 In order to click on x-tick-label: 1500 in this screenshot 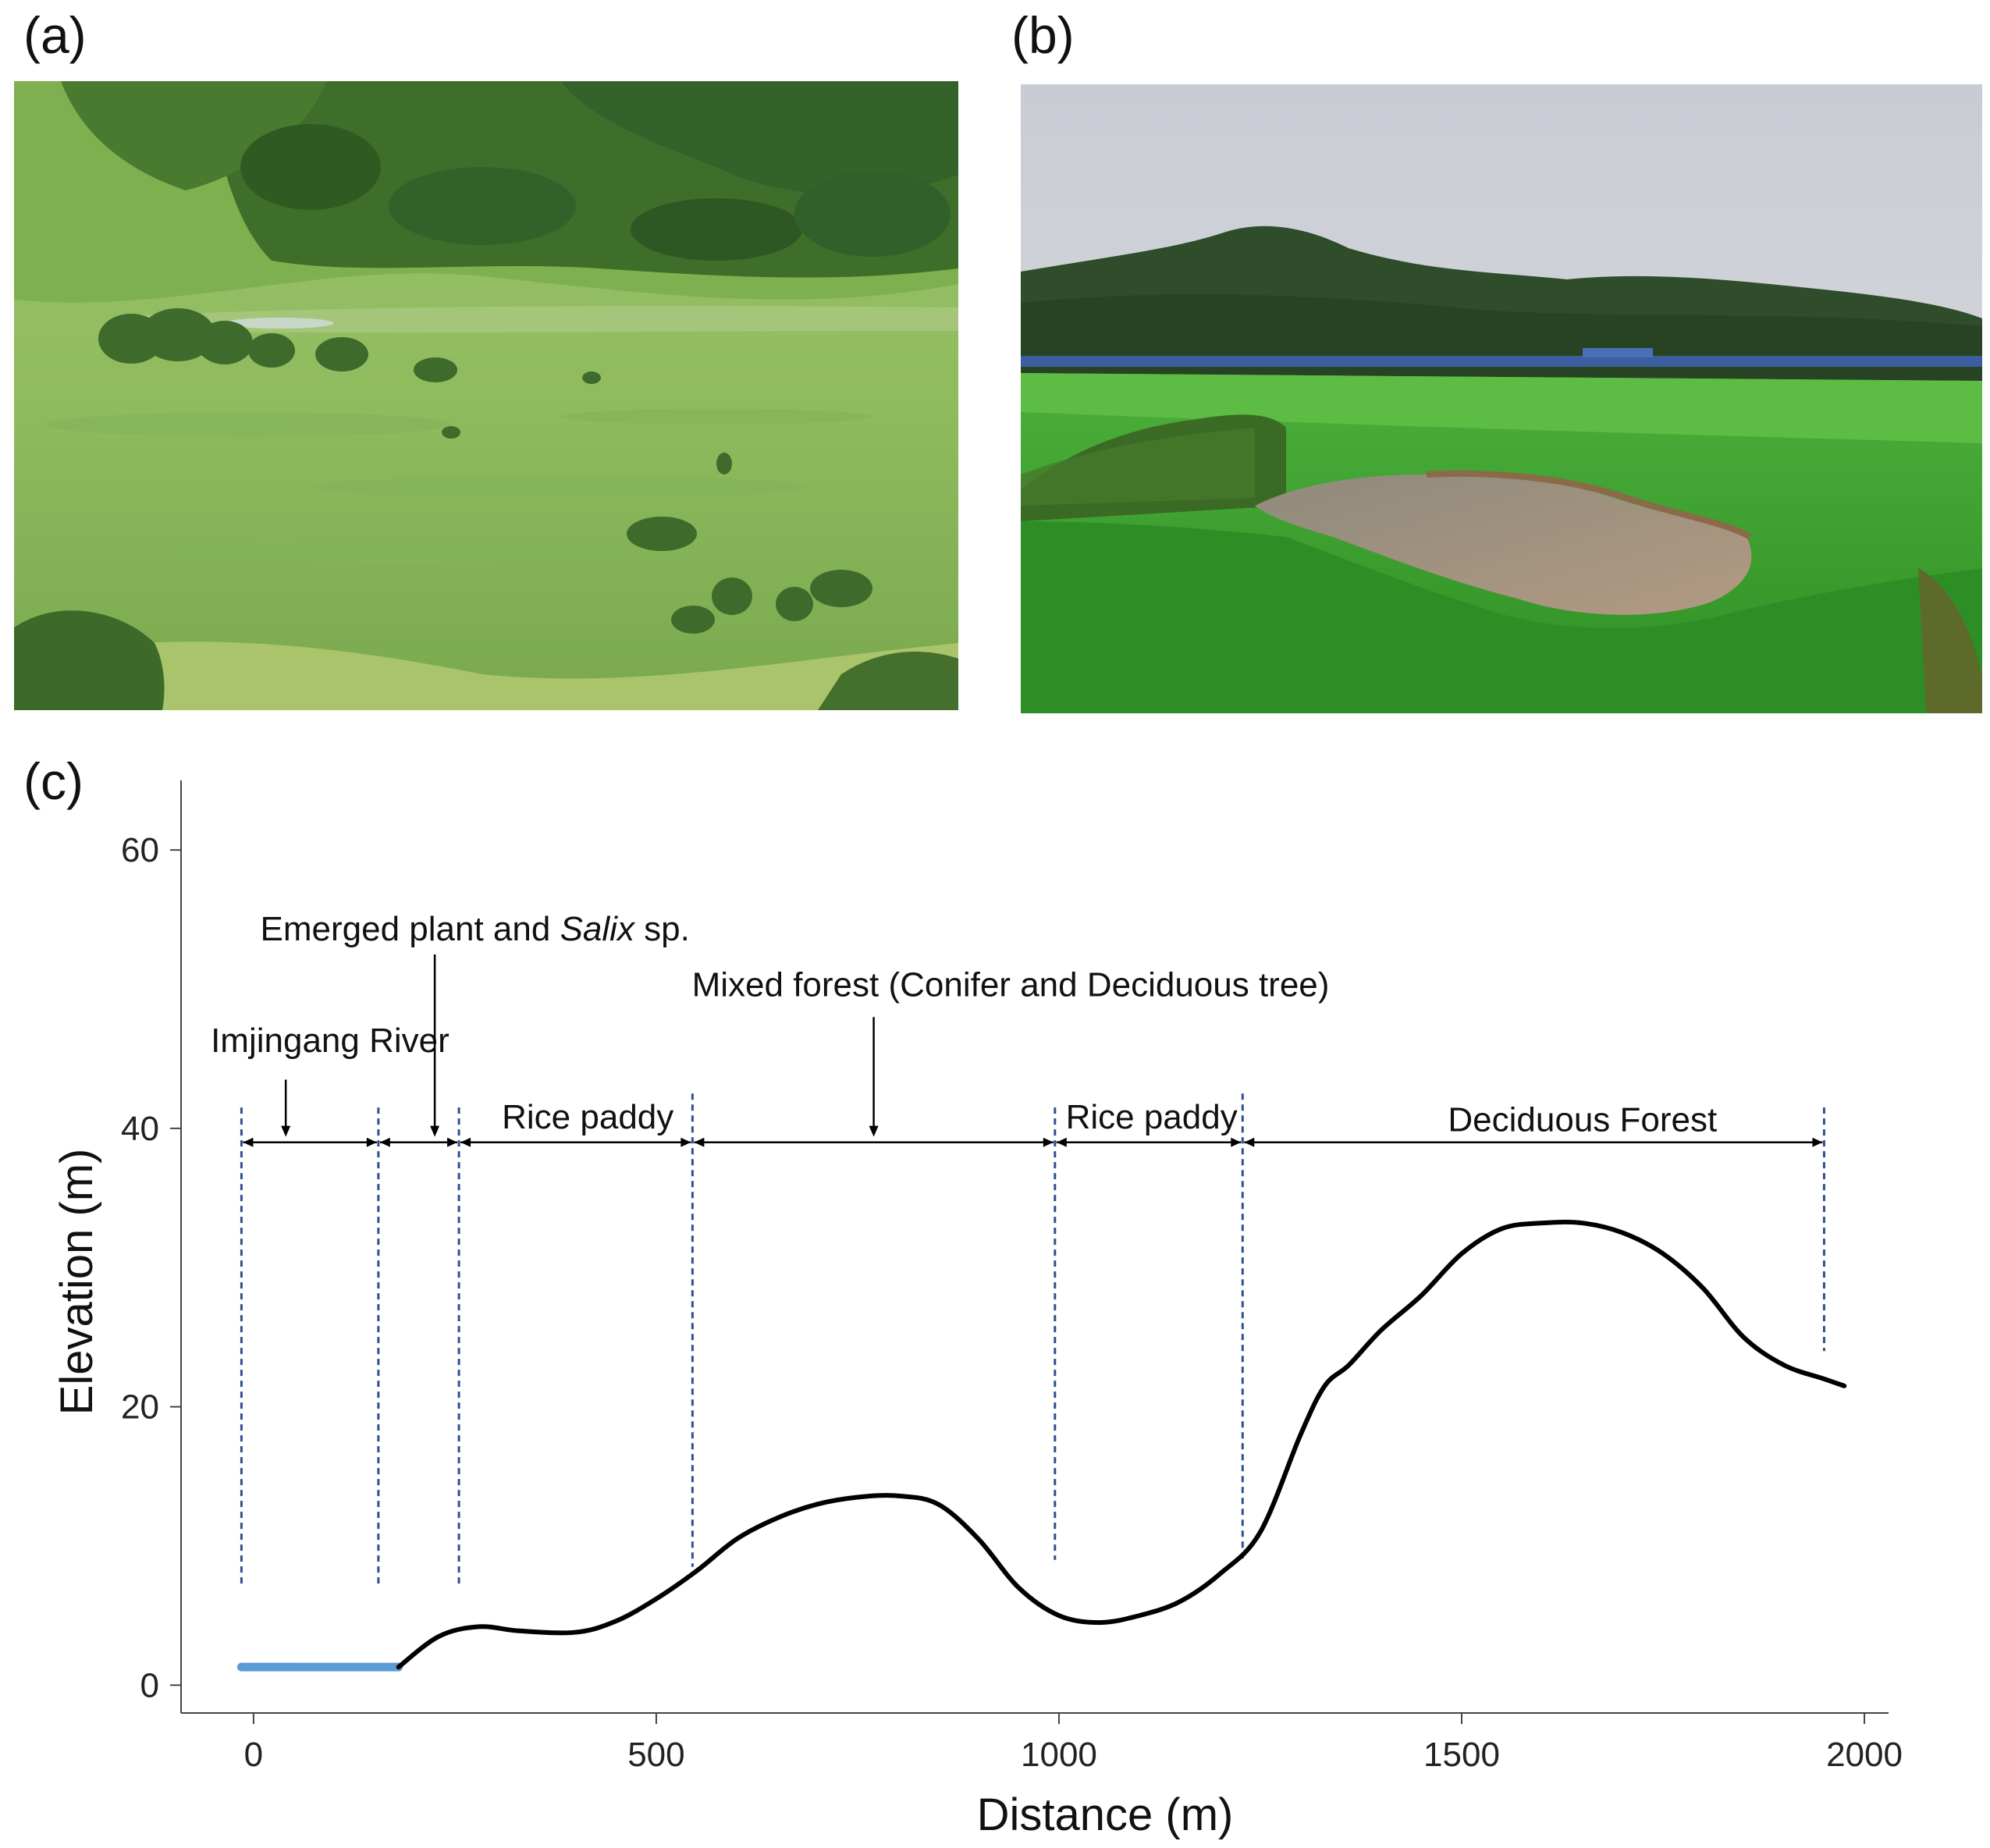, I will do `click(1461, 1755)`.